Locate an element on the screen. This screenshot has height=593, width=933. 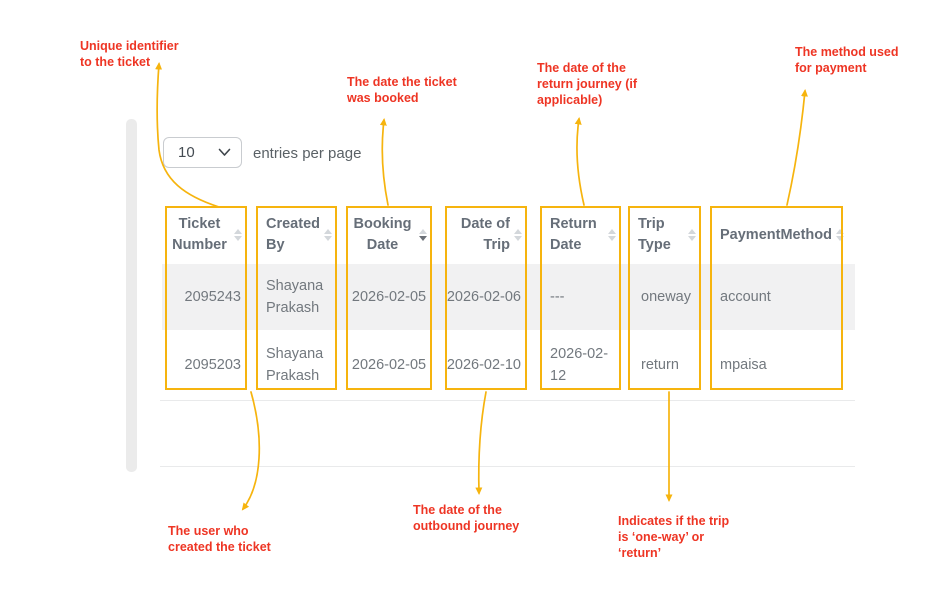
entries-per-page-label: entries per page is located at coordinates (307, 153).